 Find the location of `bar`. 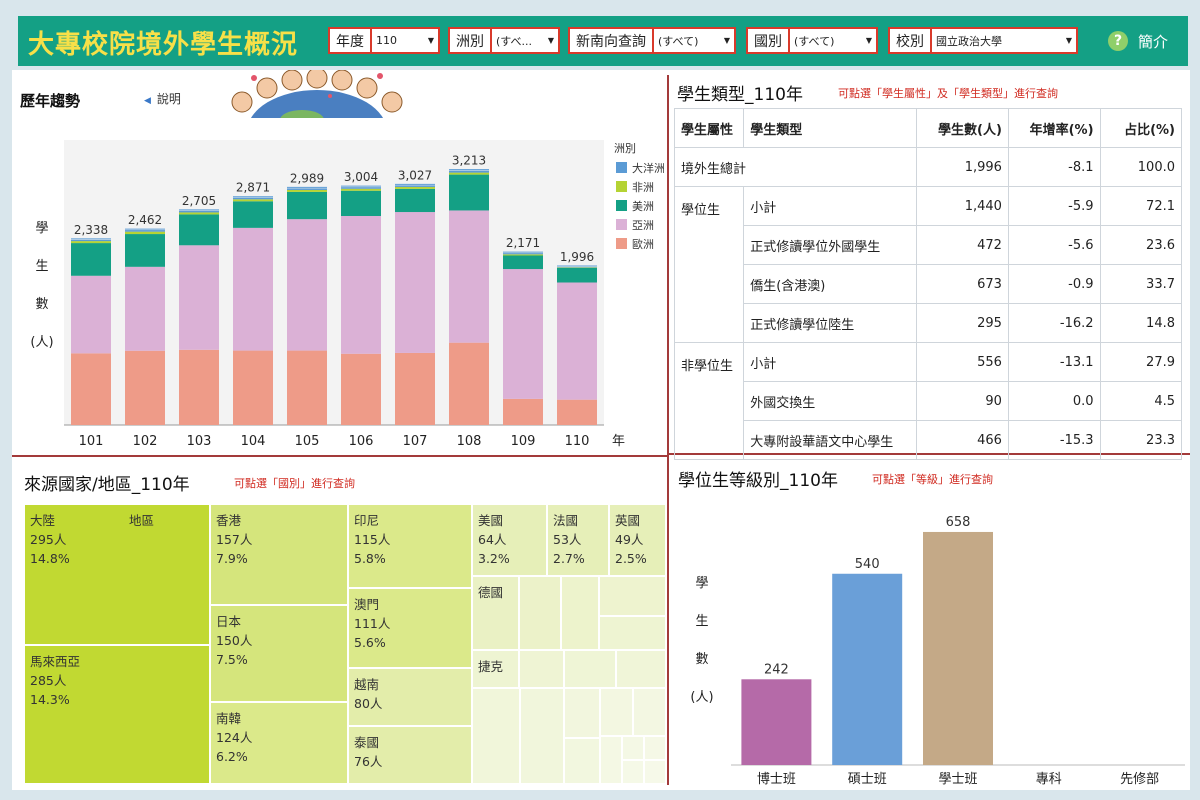

bar is located at coordinates (776, 722).